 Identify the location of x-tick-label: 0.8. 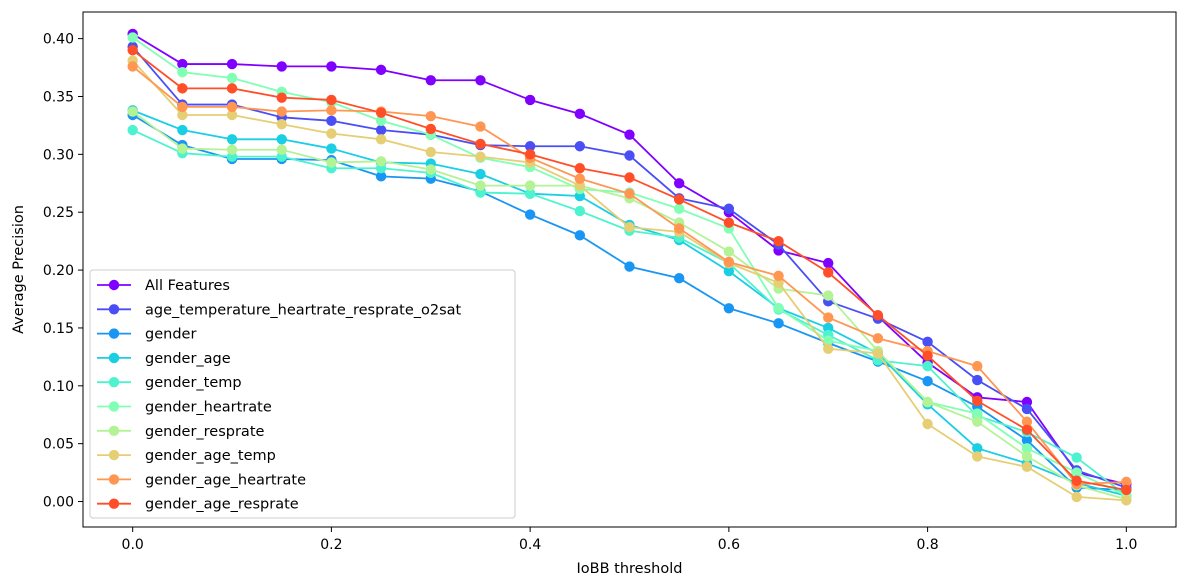
(927, 545).